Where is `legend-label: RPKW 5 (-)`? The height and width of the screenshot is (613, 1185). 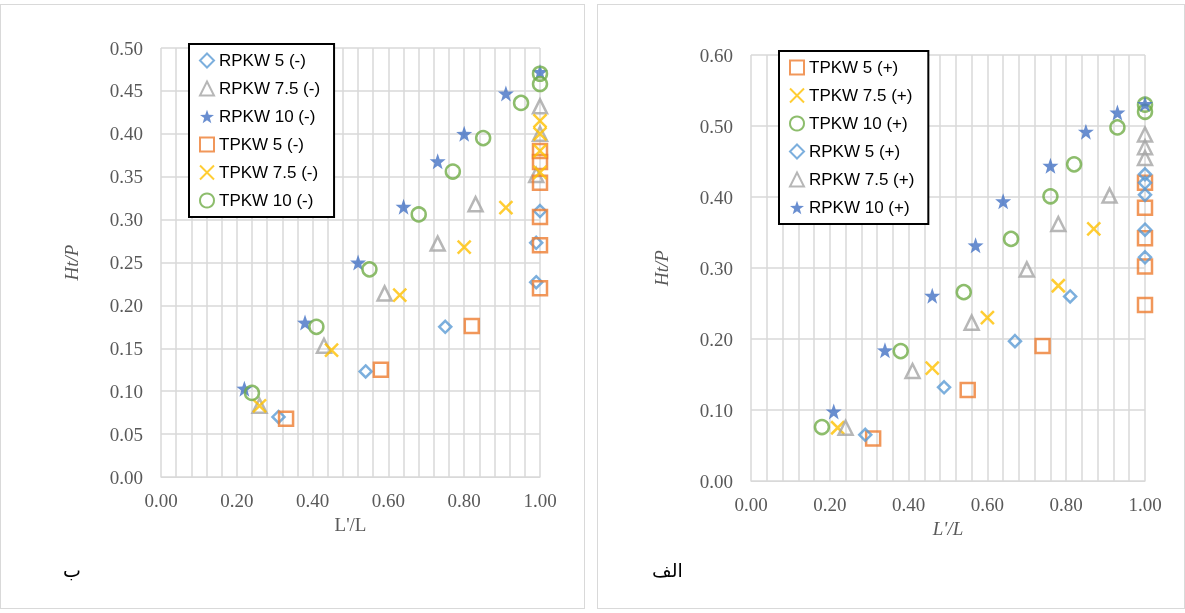 legend-label: RPKW 5 (-) is located at coordinates (262, 60).